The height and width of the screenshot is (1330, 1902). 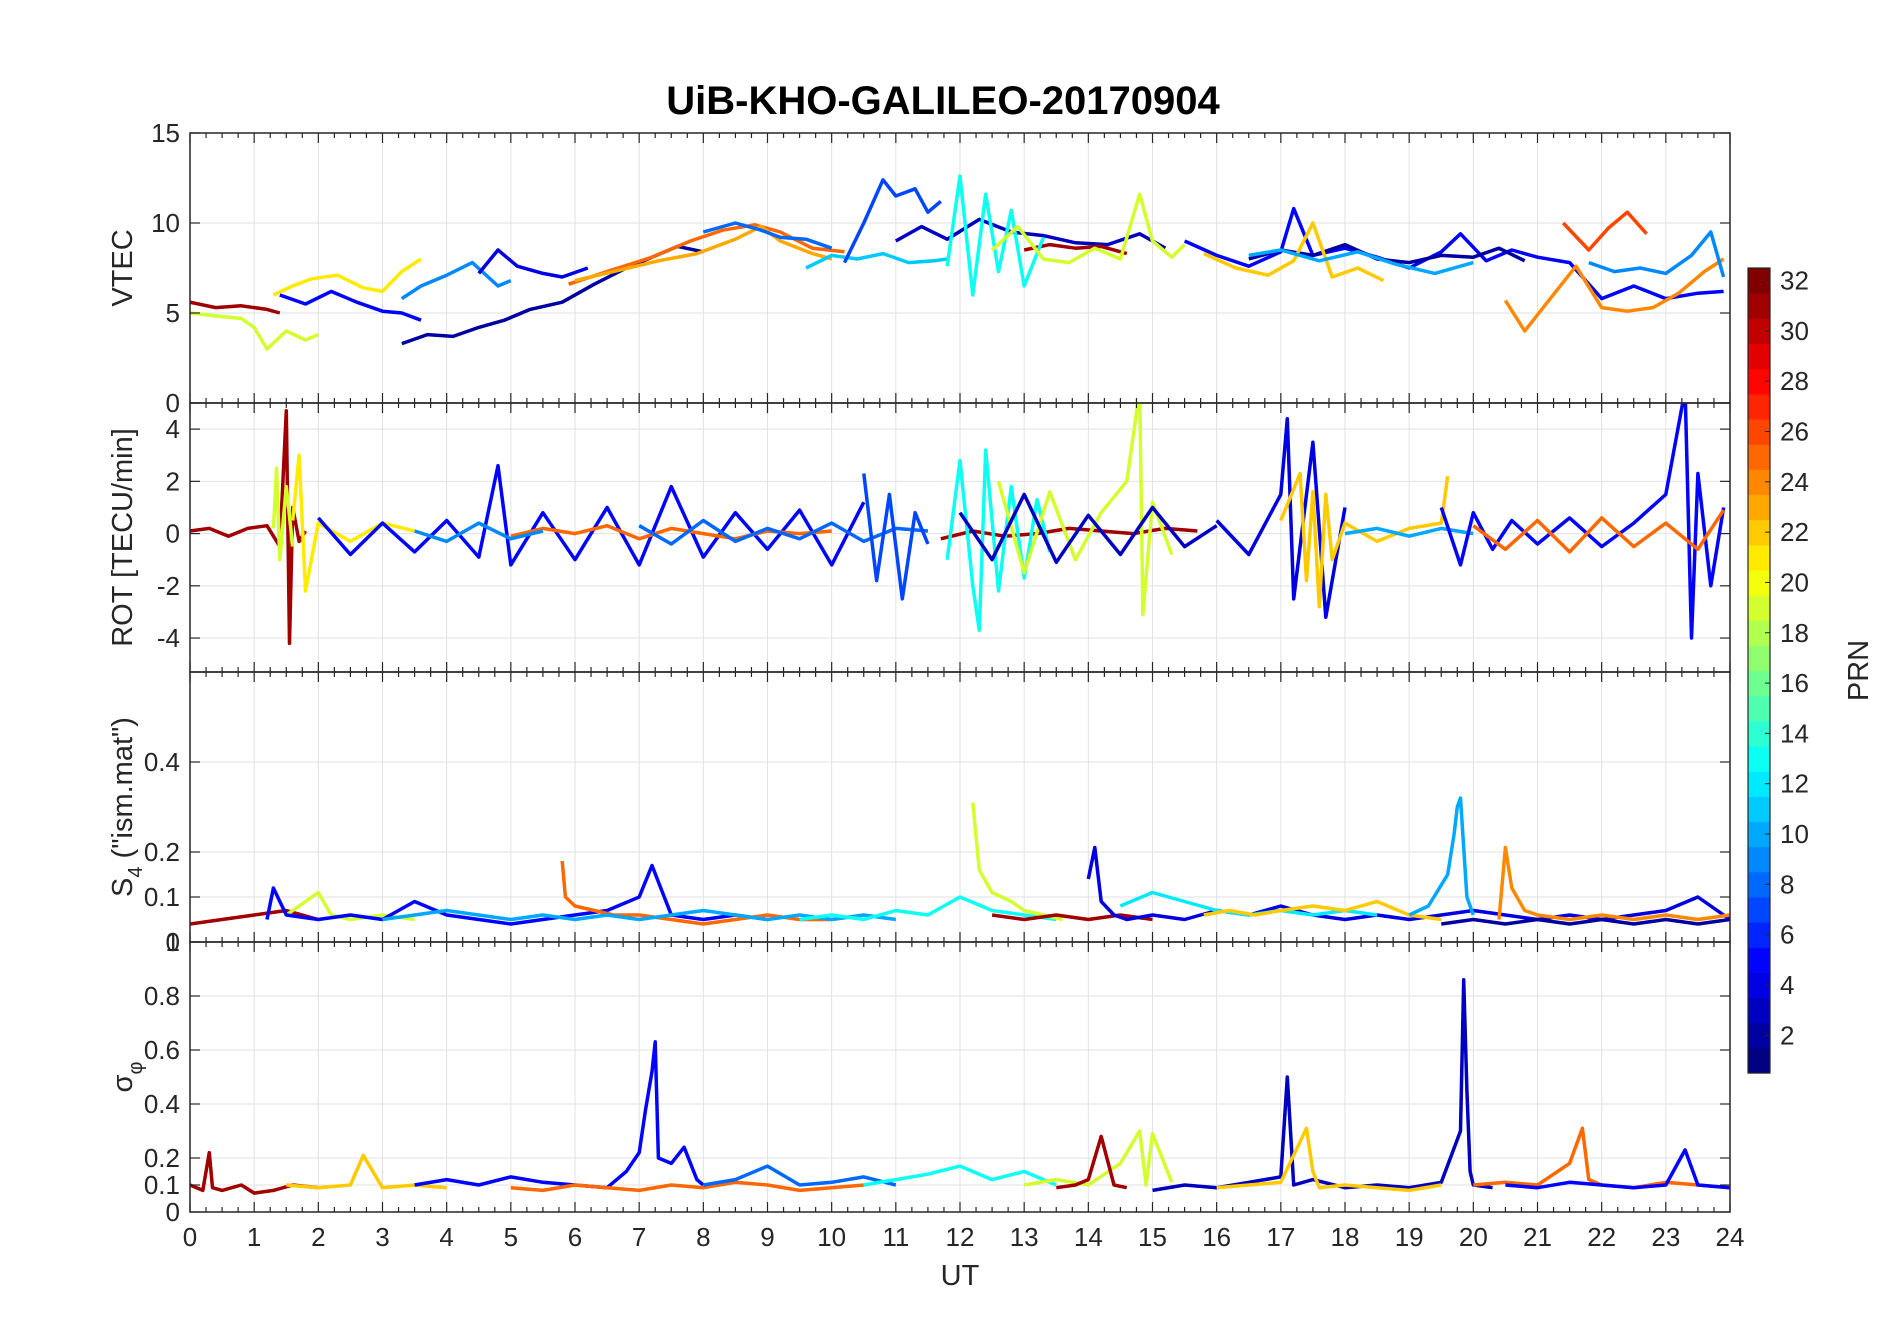 What do you see at coordinates (958, 262) in the screenshot?
I see `panel-1-series` at bounding box center [958, 262].